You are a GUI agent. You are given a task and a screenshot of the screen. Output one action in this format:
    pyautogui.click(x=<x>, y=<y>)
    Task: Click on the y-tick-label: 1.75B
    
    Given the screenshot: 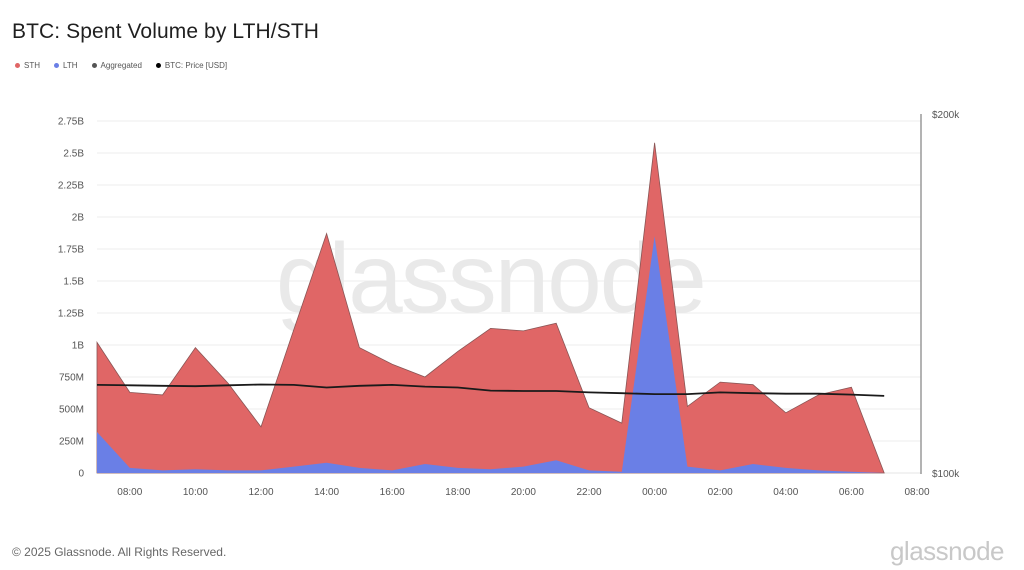 What is the action you would take?
    pyautogui.click(x=71, y=250)
    